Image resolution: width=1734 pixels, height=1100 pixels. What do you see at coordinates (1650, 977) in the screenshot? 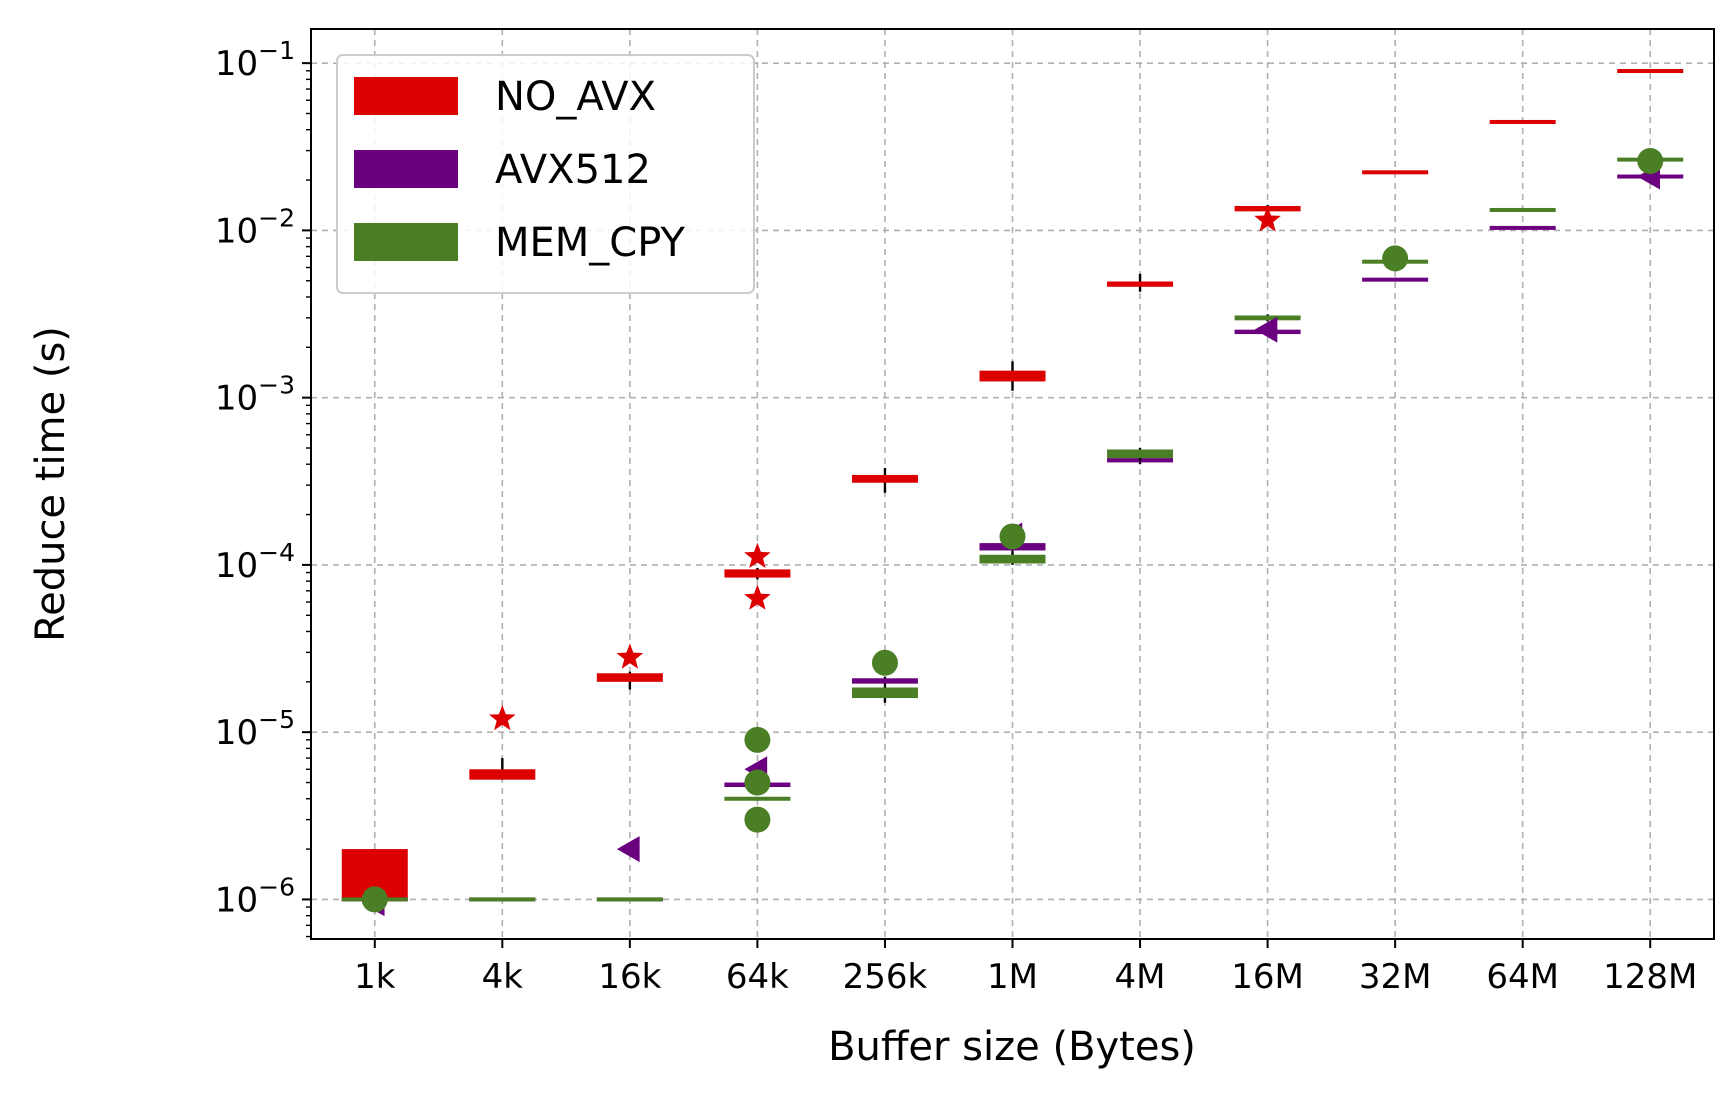
I see `x-tick-label: 128M` at bounding box center [1650, 977].